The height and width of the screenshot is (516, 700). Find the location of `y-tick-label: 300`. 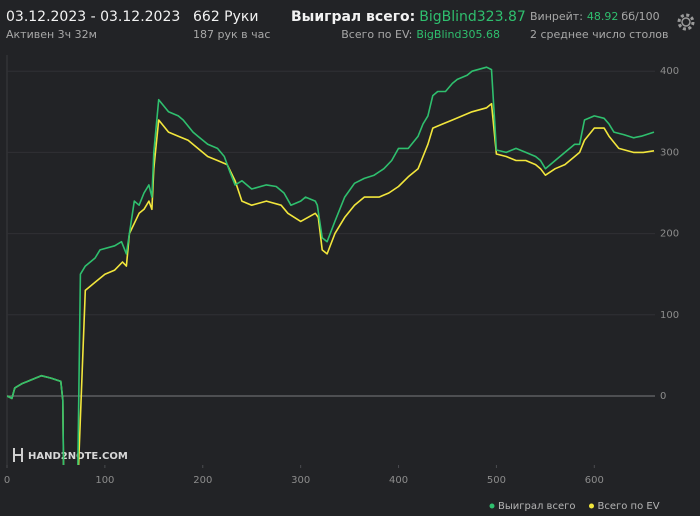

y-tick-label: 300 is located at coordinates (669, 152).